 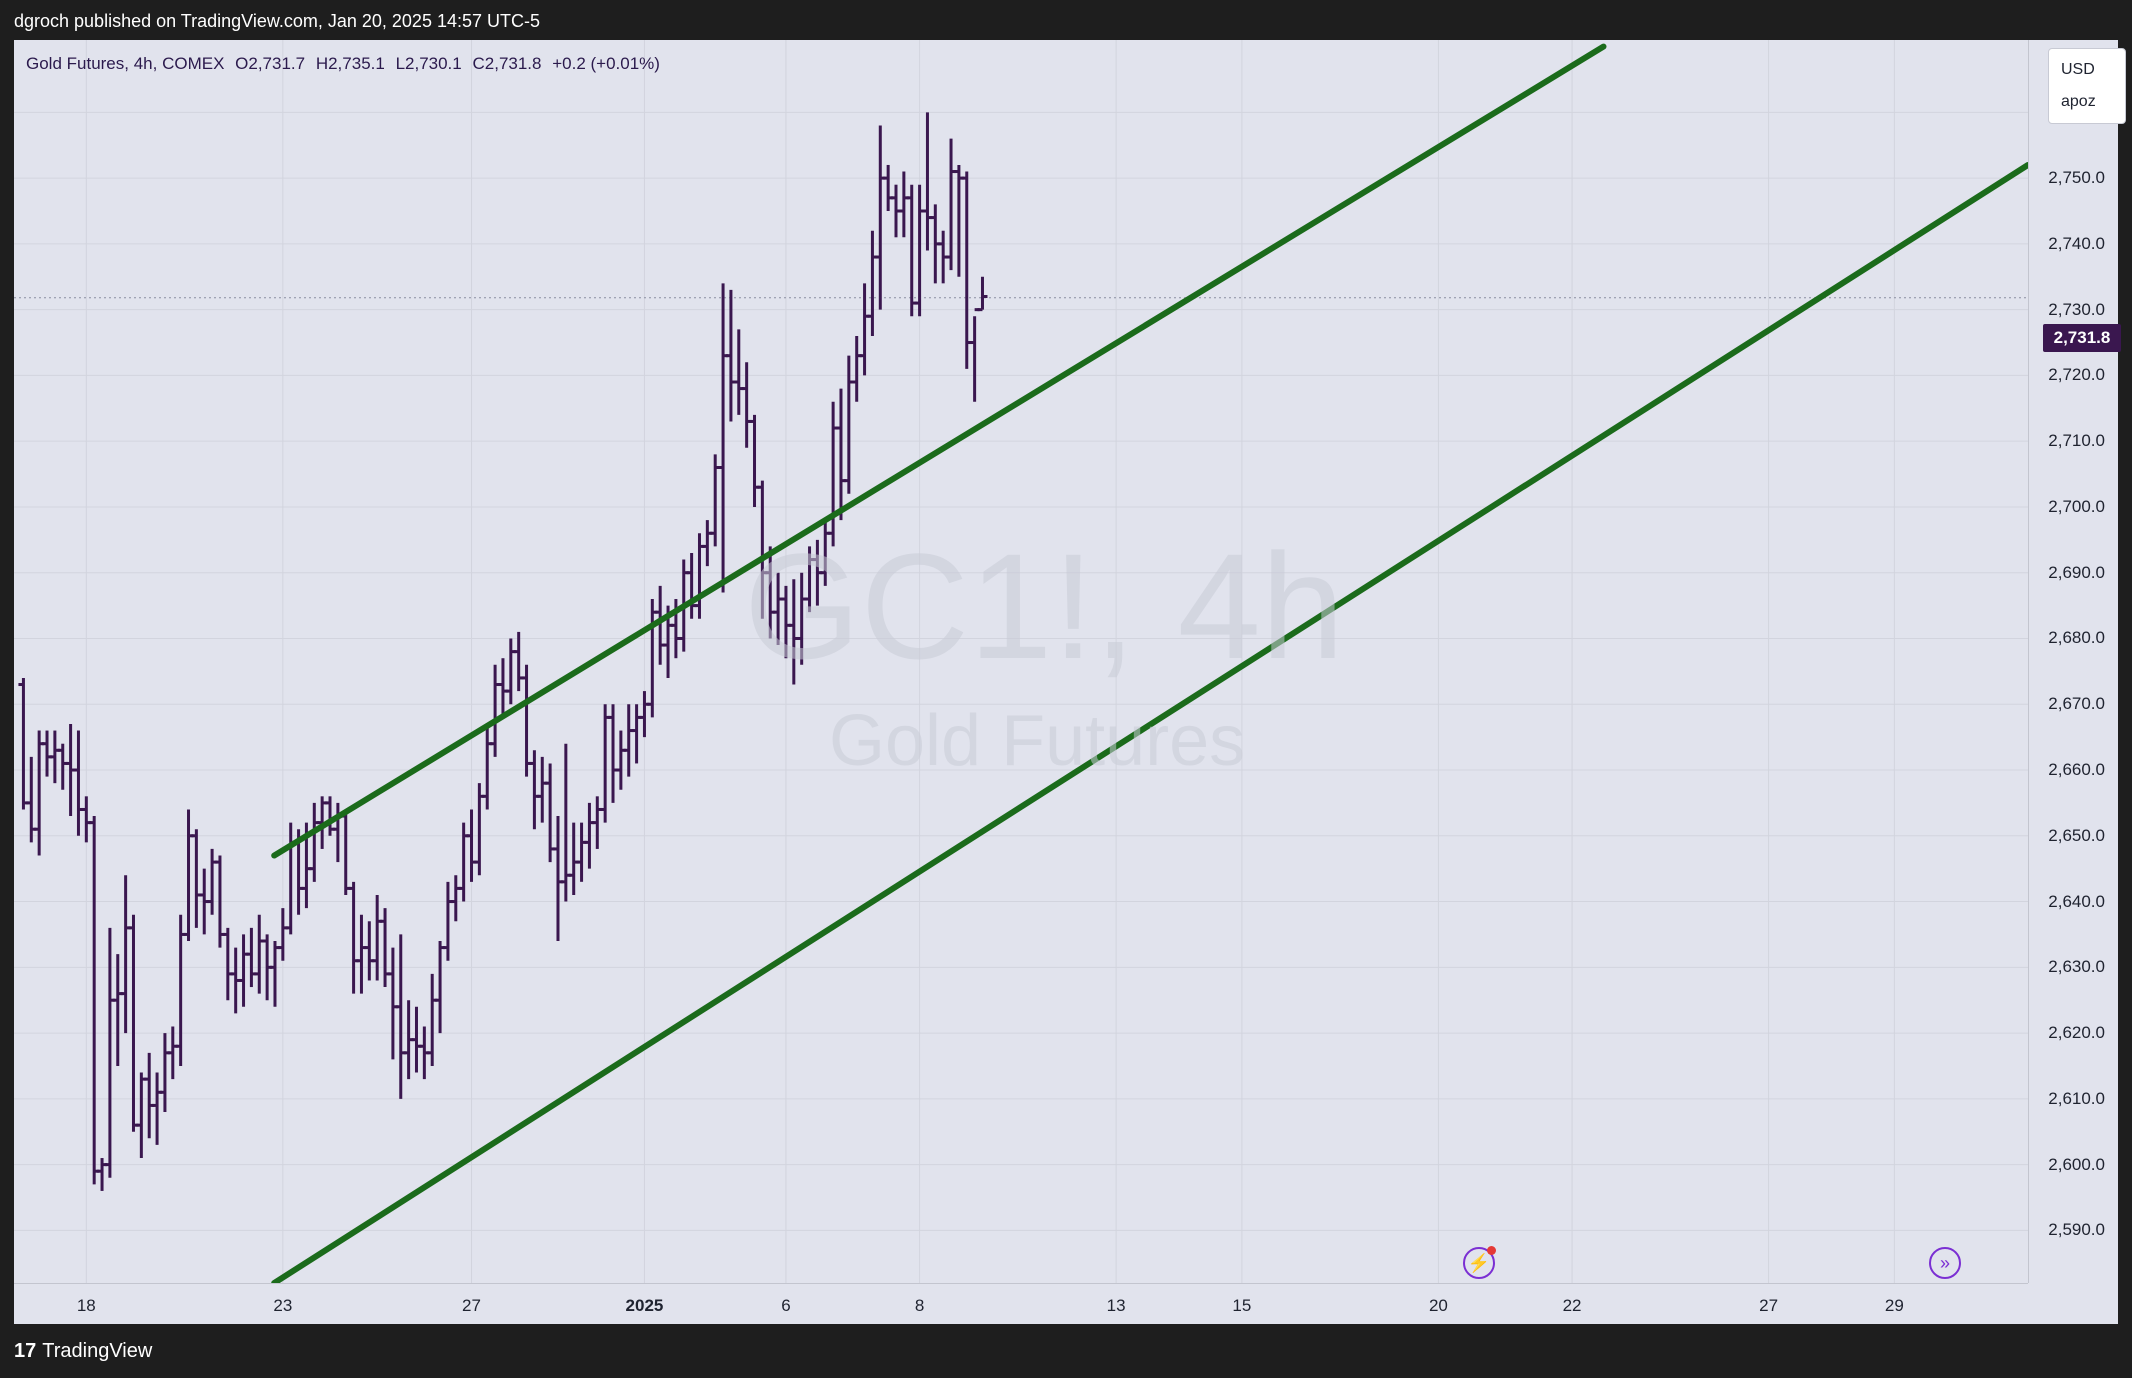 I want to click on price-tick-label: 2,640.0, so click(x=2076, y=901).